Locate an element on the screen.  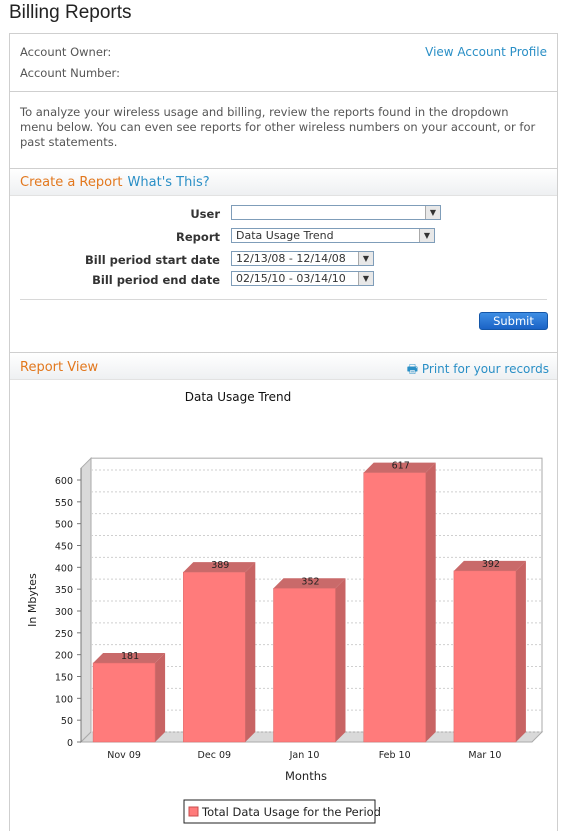
y-tick-label: 500 is located at coordinates (64, 525).